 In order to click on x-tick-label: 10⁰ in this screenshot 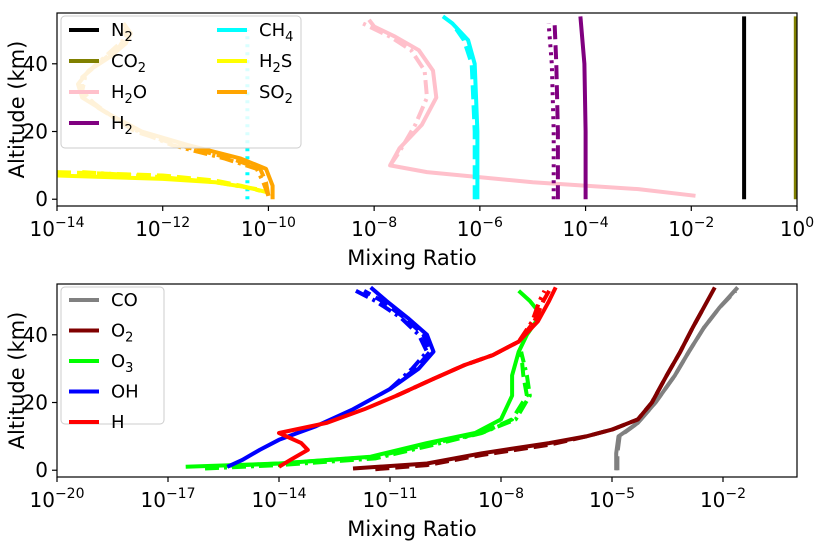, I will do `click(797, 228)`.